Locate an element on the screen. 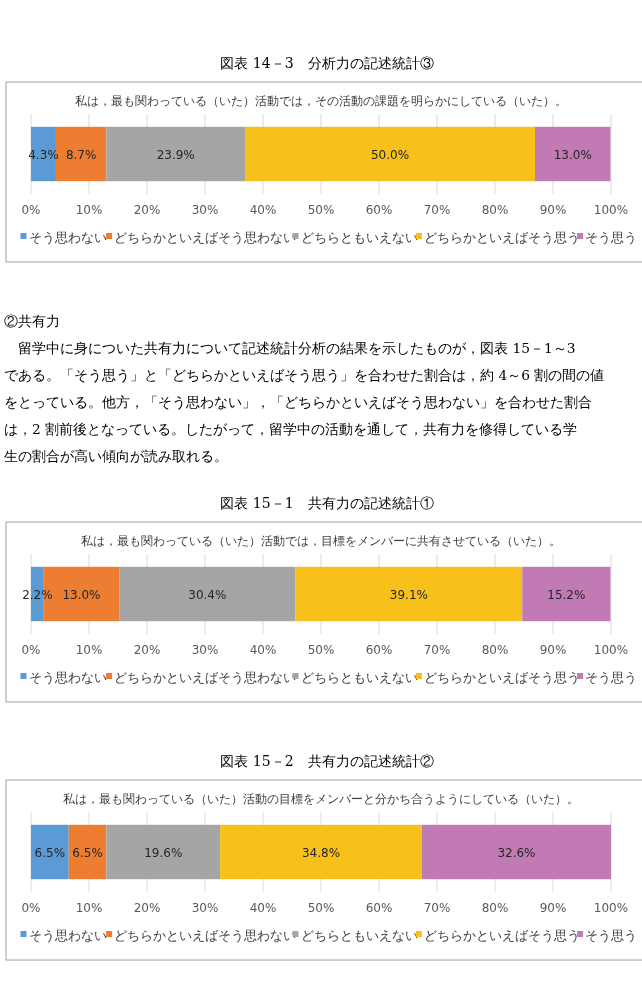  chart-title: 図表 15－2 共有力の記述統計② is located at coordinates (327, 761).